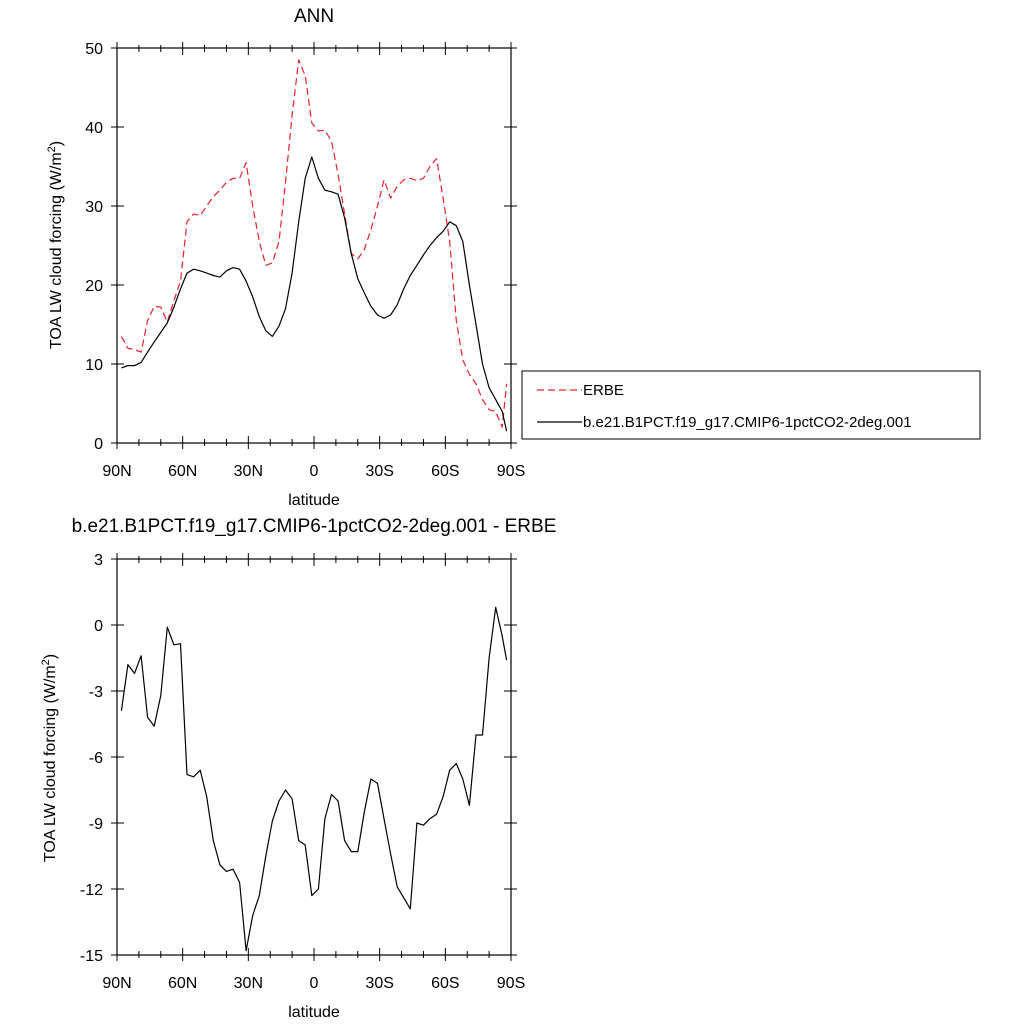  What do you see at coordinates (314, 471) in the screenshot?
I see `top-x-tick-label: 0` at bounding box center [314, 471].